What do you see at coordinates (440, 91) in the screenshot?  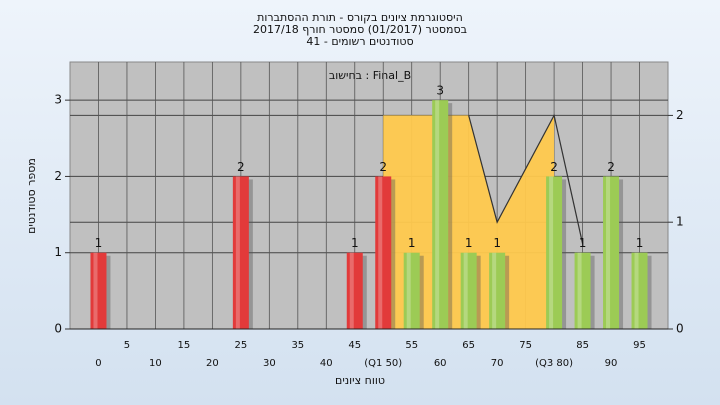 I see `data-label: 3` at bounding box center [440, 91].